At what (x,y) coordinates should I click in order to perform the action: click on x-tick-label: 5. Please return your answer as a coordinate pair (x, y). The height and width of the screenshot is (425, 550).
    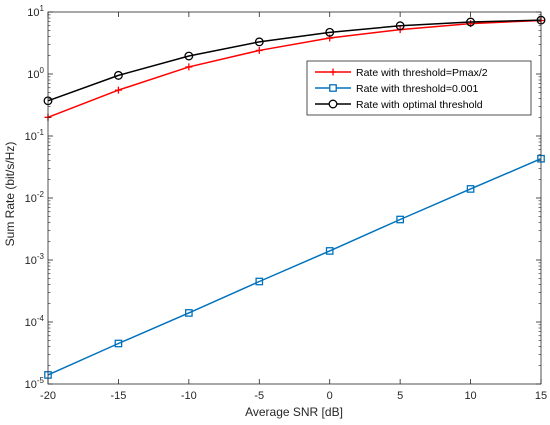
    Looking at the image, I should click on (400, 396).